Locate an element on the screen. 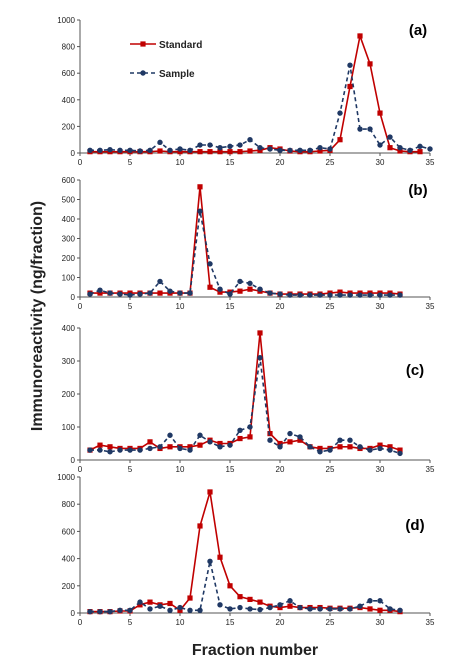 This screenshot has height=668, width=474. x-tick-label: 0 is located at coordinates (80, 622).